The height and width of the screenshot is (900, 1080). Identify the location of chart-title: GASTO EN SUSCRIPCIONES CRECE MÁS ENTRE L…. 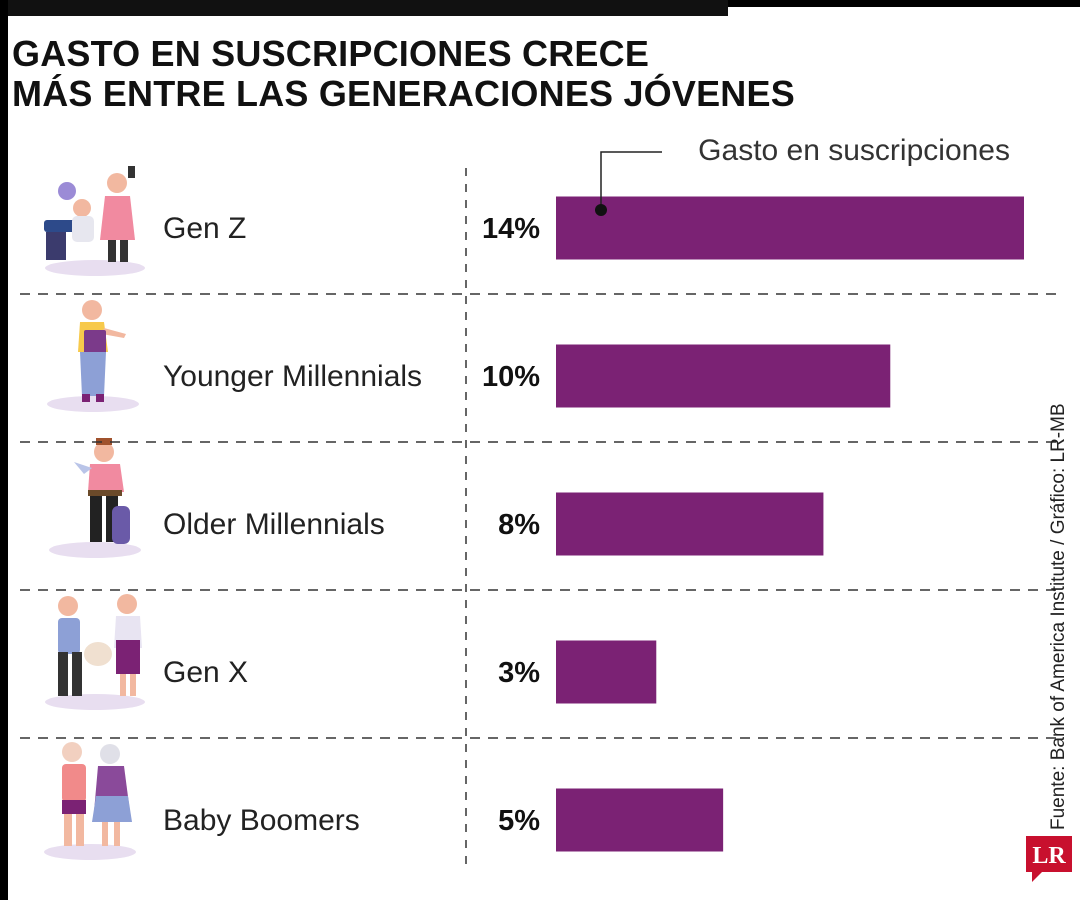
(403, 73).